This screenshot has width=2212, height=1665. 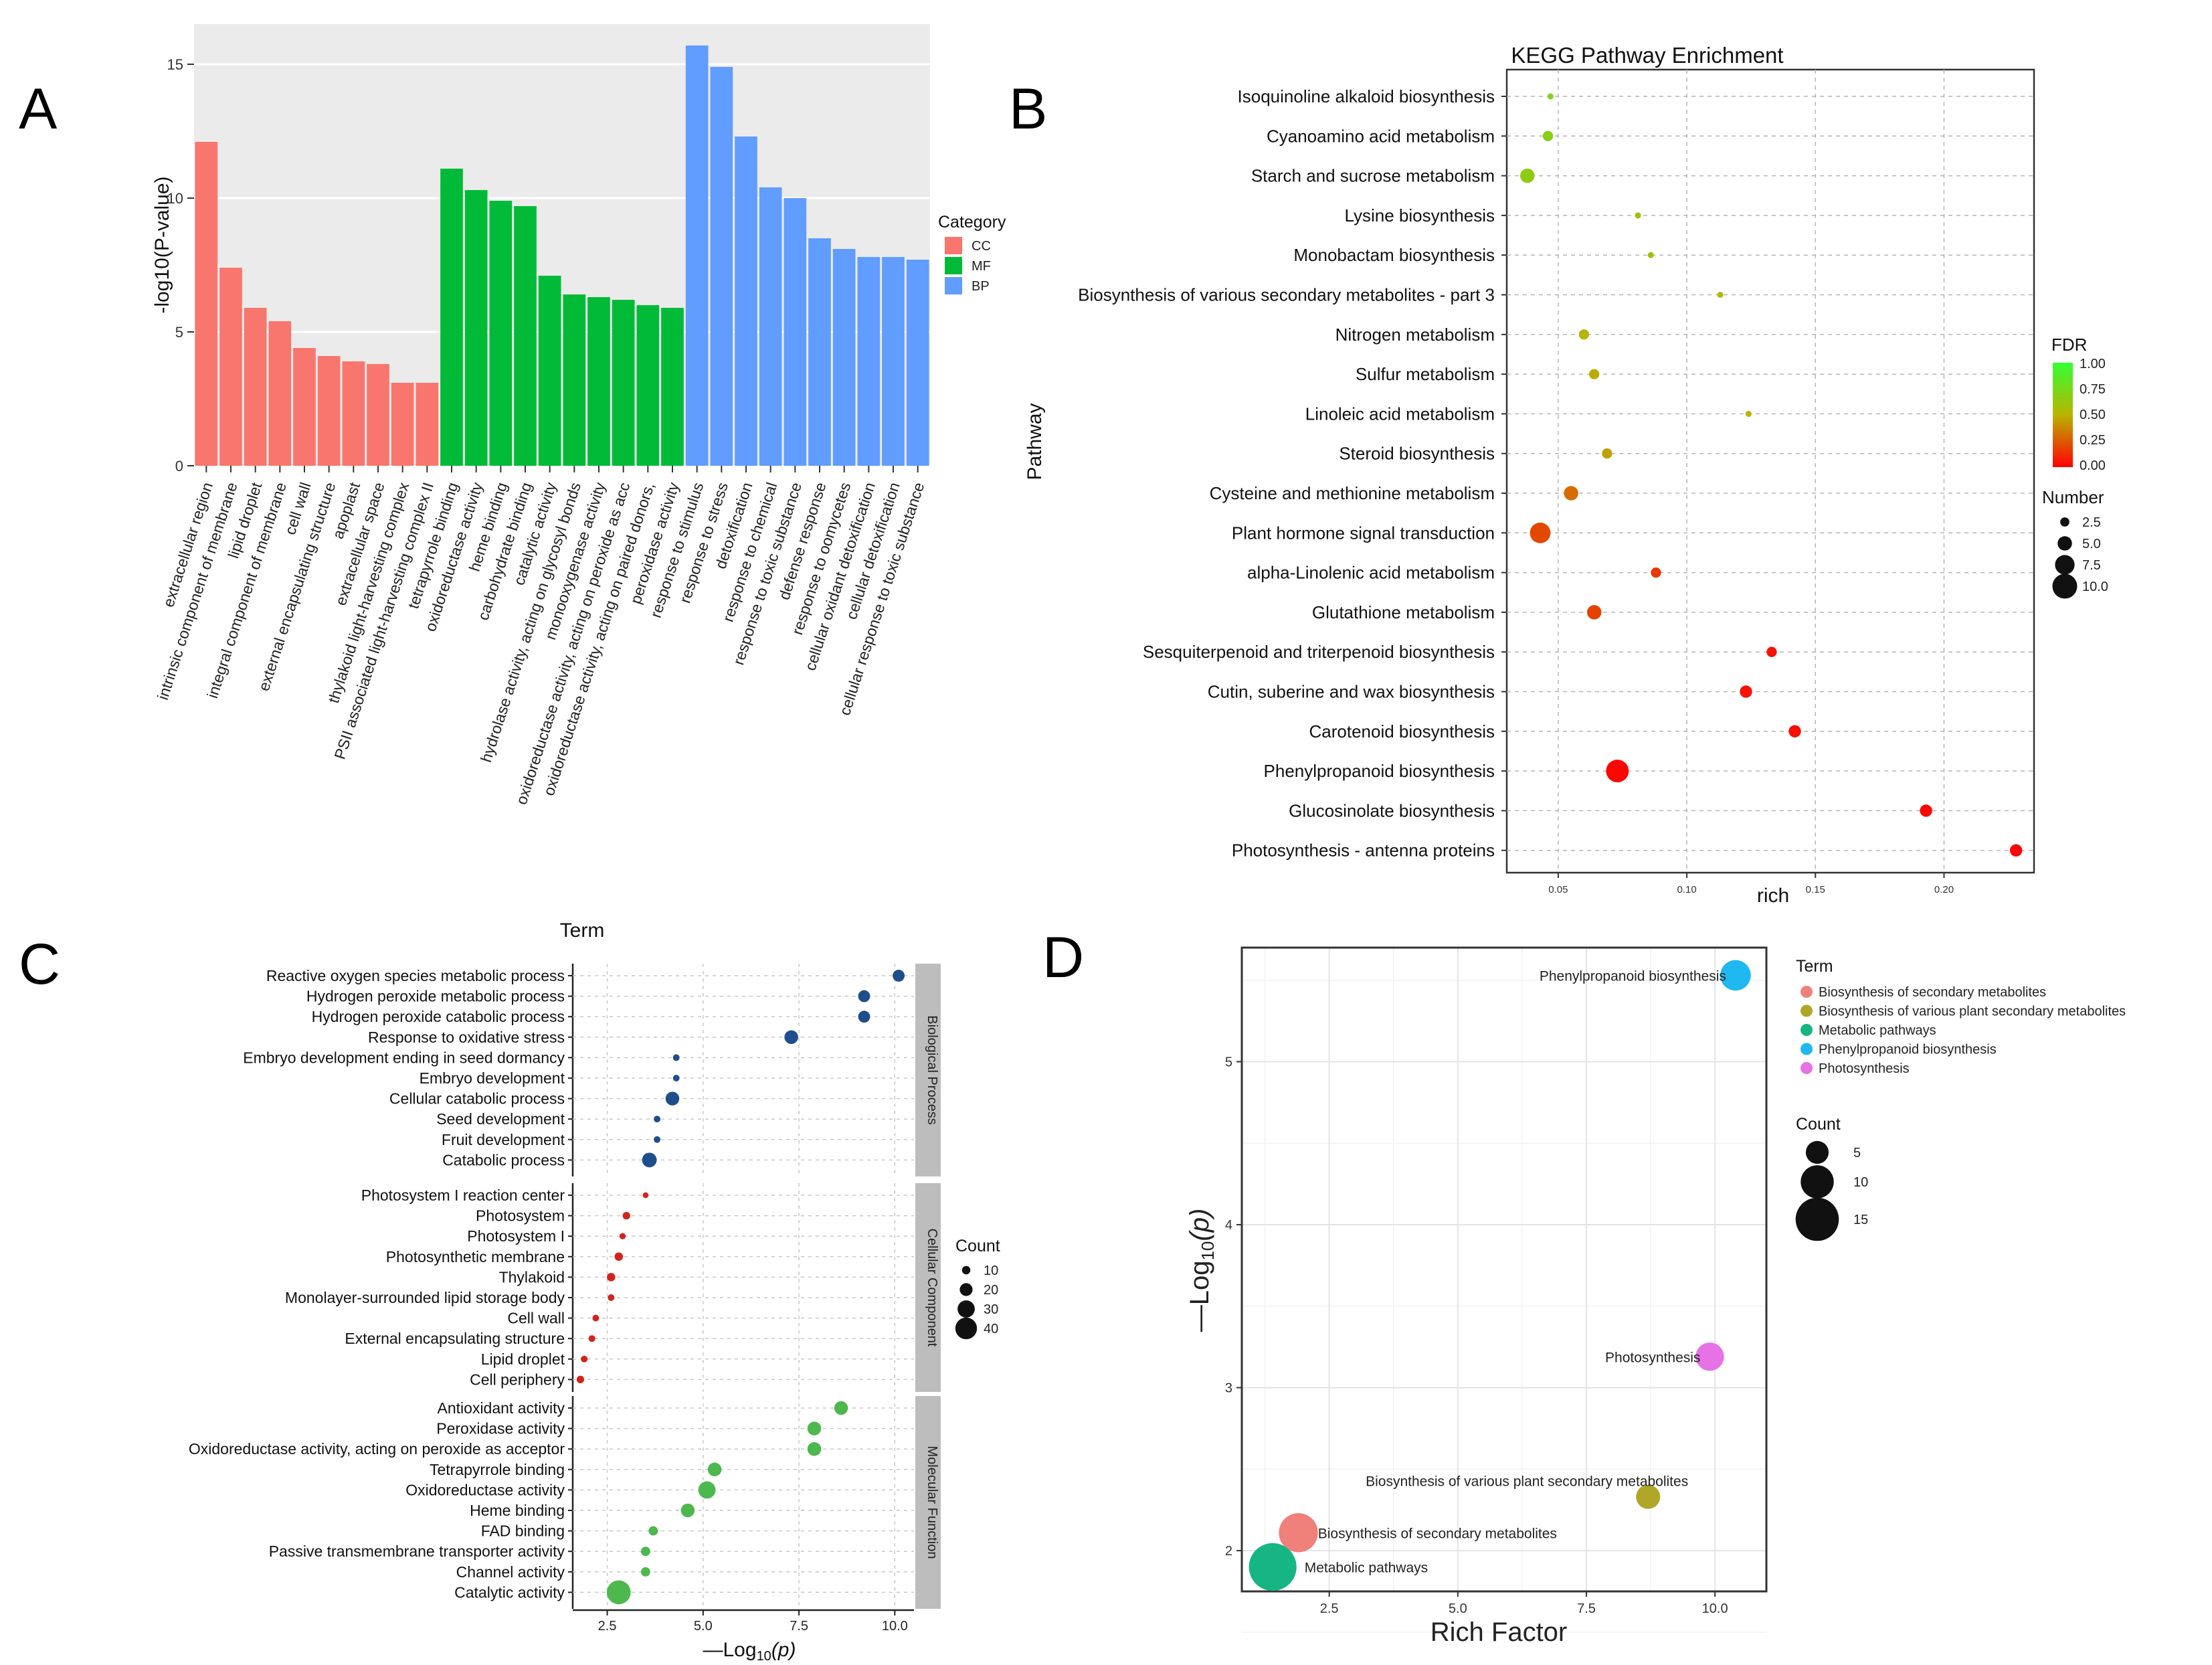 What do you see at coordinates (1228, 1225) in the screenshot?
I see `y-tick-label: 4` at bounding box center [1228, 1225].